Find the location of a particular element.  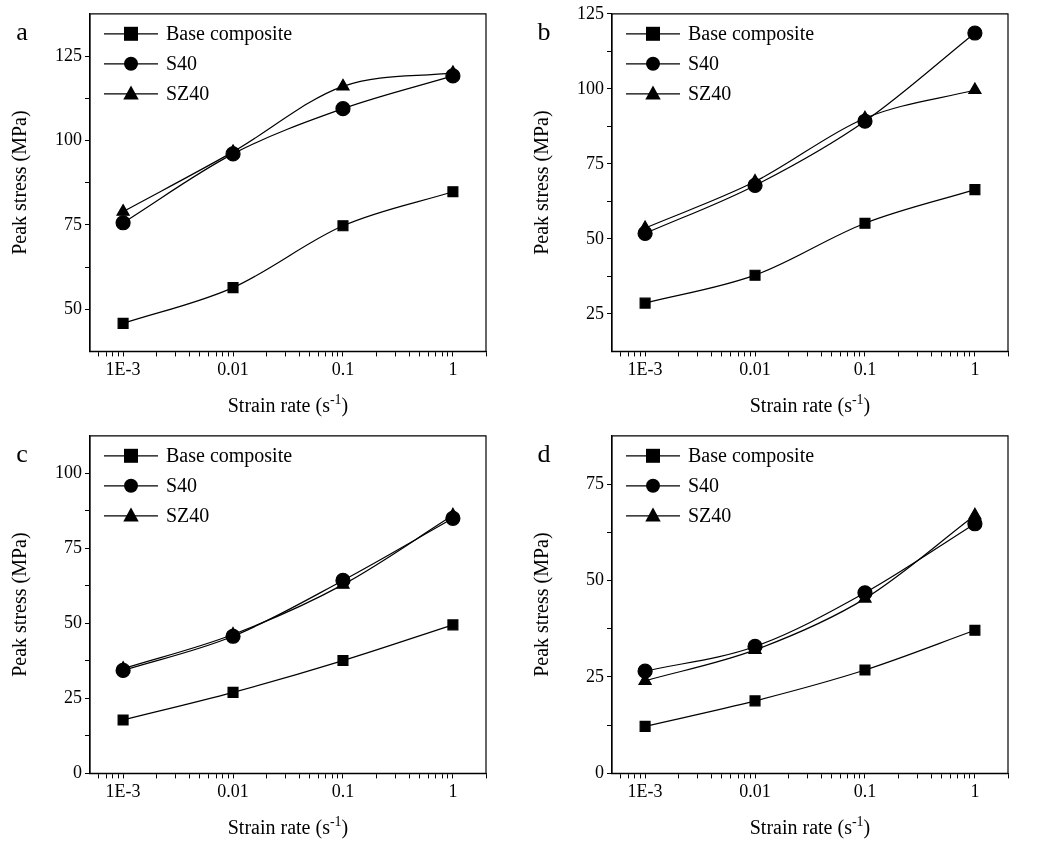

chart-title: d is located at coordinates (544, 453).